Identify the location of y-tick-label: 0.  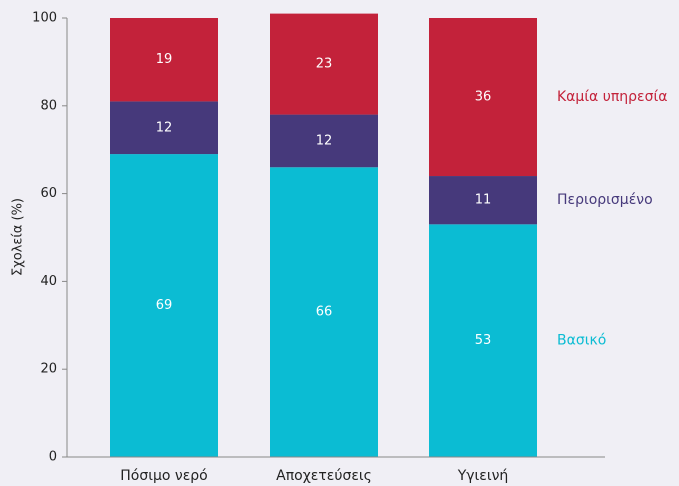
(53, 457).